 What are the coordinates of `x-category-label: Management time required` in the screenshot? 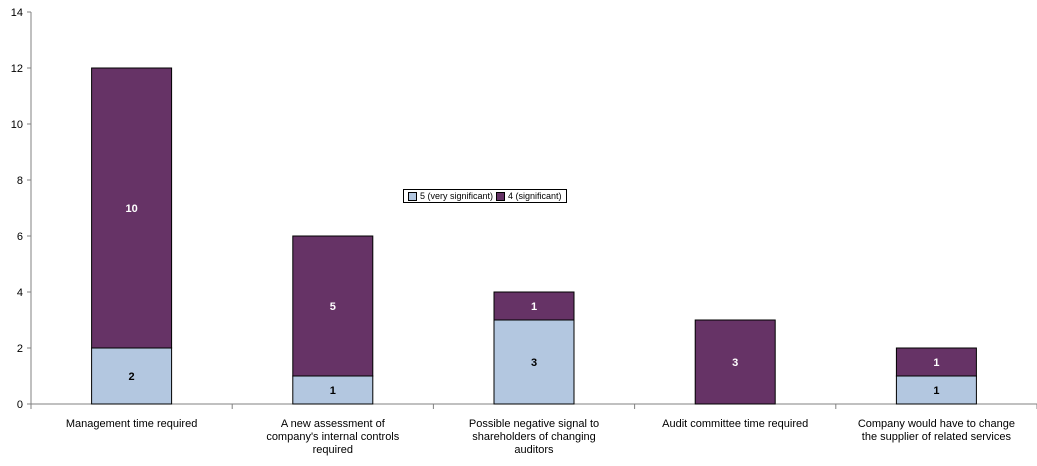 It's located at (131, 424).